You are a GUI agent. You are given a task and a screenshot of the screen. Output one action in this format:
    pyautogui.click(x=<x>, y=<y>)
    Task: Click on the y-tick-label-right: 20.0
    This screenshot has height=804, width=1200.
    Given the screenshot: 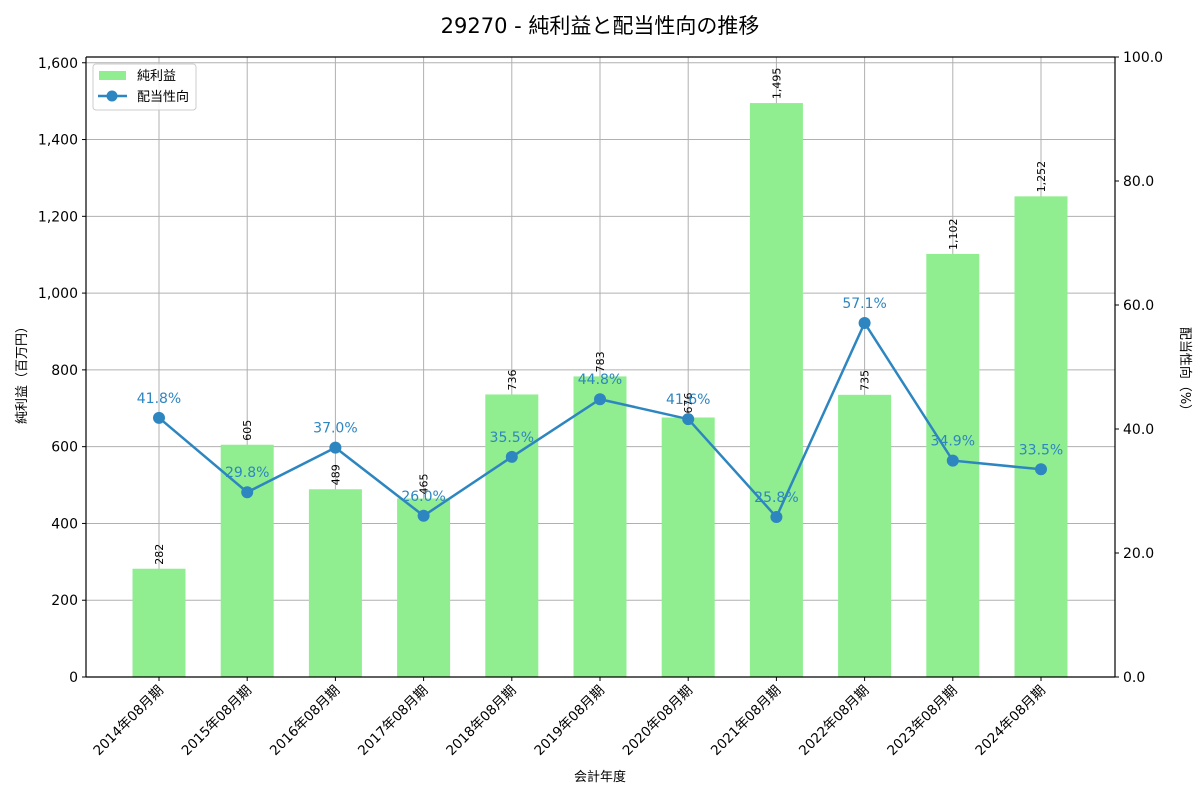 What is the action you would take?
    pyautogui.click(x=1138, y=554)
    